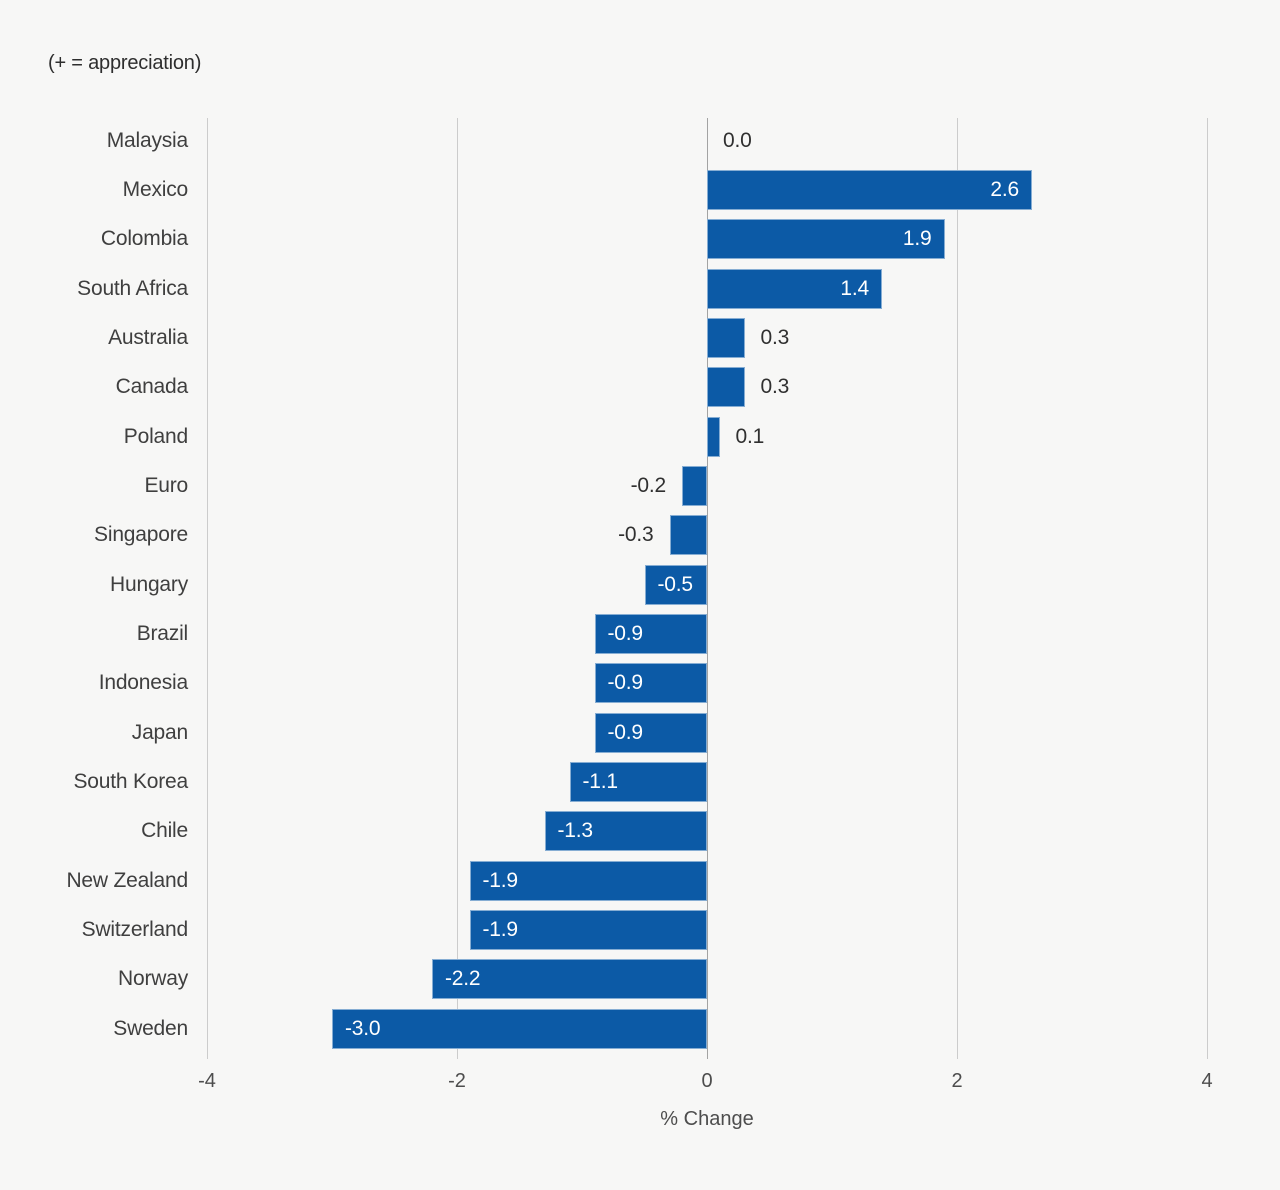 Image resolution: width=1280 pixels, height=1190 pixels. Describe the element at coordinates (141, 535) in the screenshot. I see `category-label: Singapore` at that location.